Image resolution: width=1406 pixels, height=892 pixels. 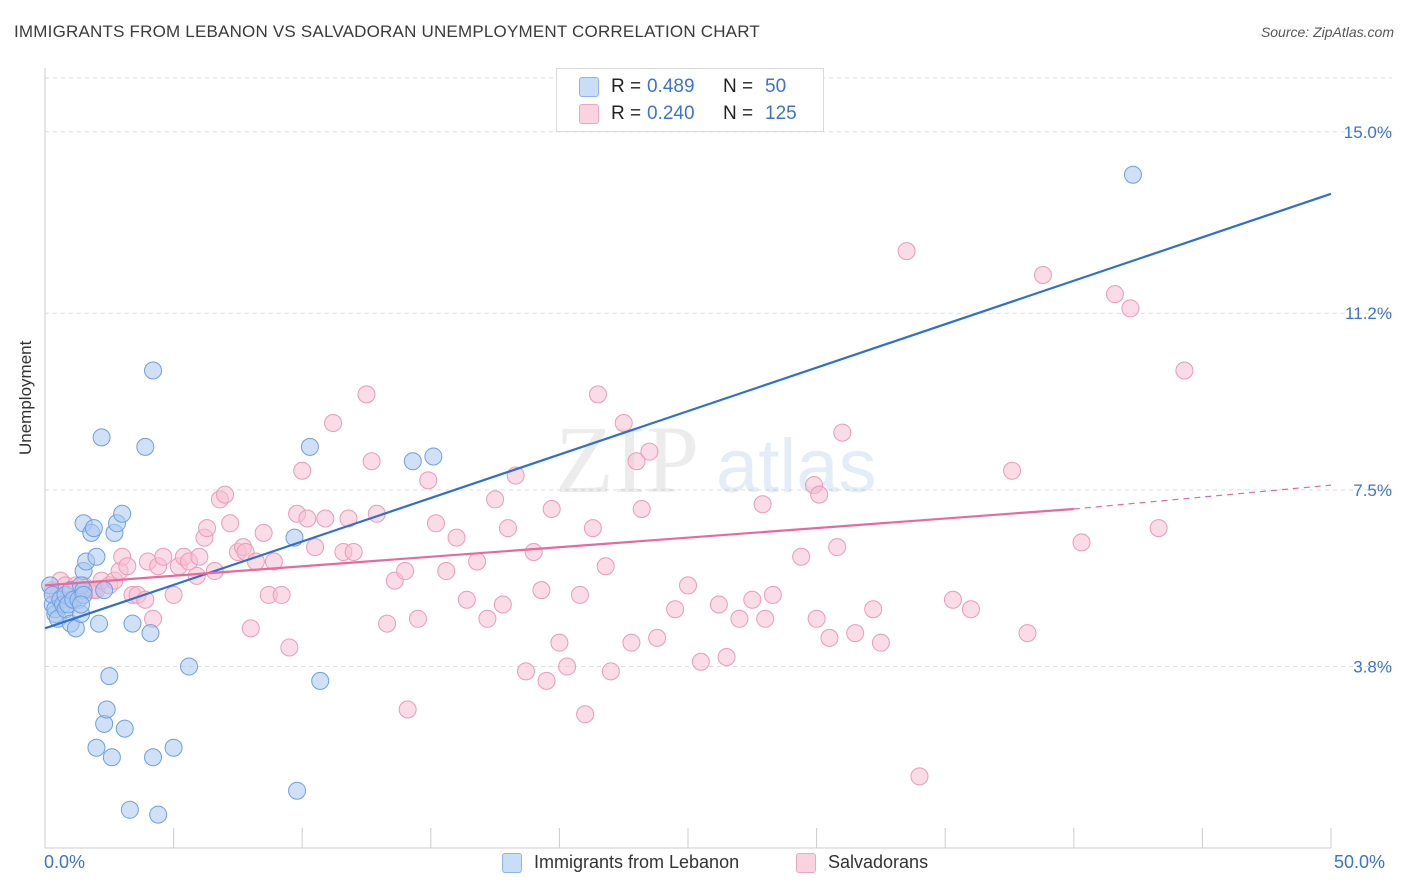 I want to click on y-tick-labels: 3.8% 7.5% 11.2% 15.0%, so click(x=1368, y=400).